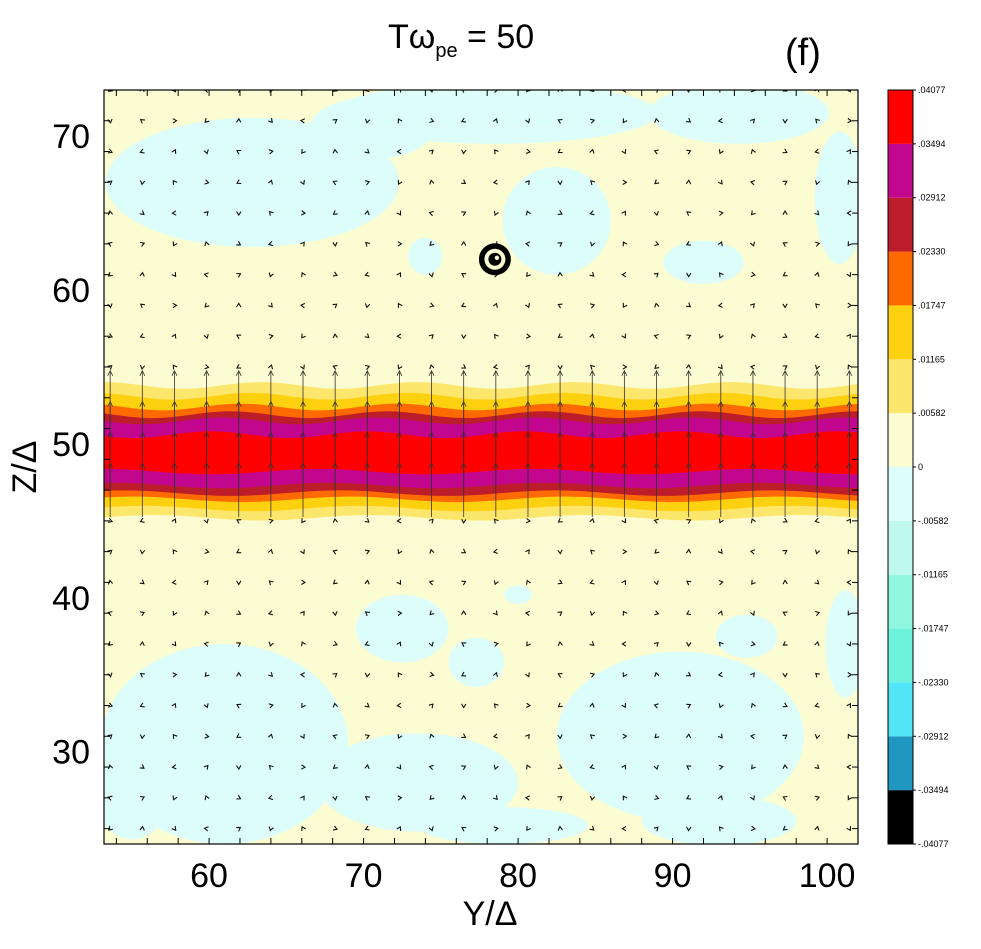 The width and height of the screenshot is (981, 949). What do you see at coordinates (933, 629) in the screenshot?
I see `colorbar-label: -.01747` at bounding box center [933, 629].